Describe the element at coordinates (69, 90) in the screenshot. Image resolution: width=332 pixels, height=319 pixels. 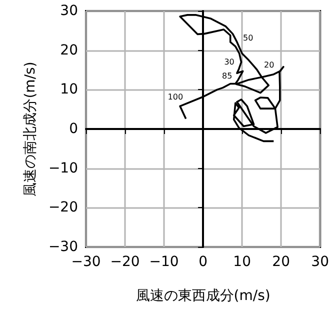
I see `y-tick-label: 10` at that location.